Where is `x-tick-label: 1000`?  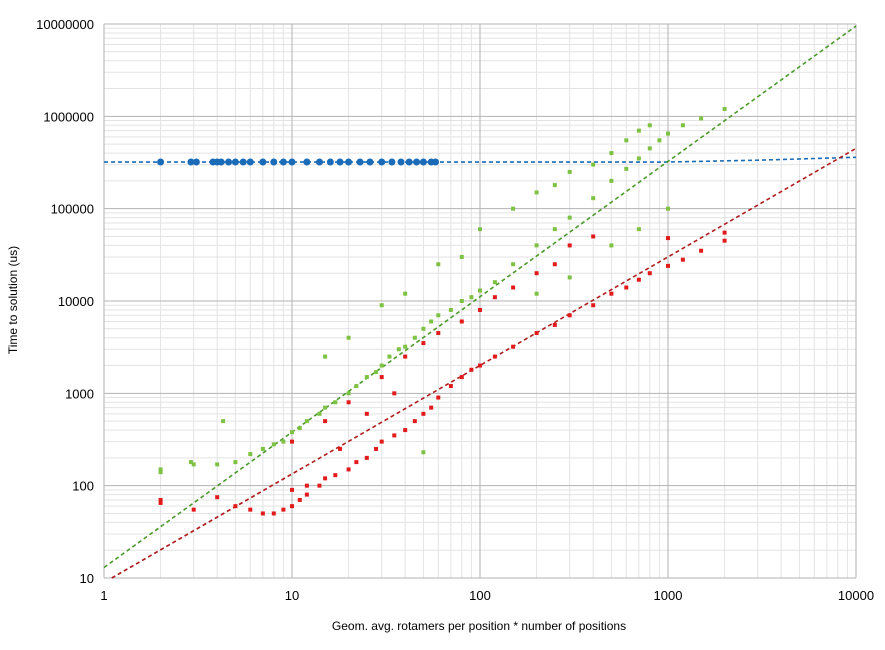 x-tick-label: 1000 is located at coordinates (668, 595).